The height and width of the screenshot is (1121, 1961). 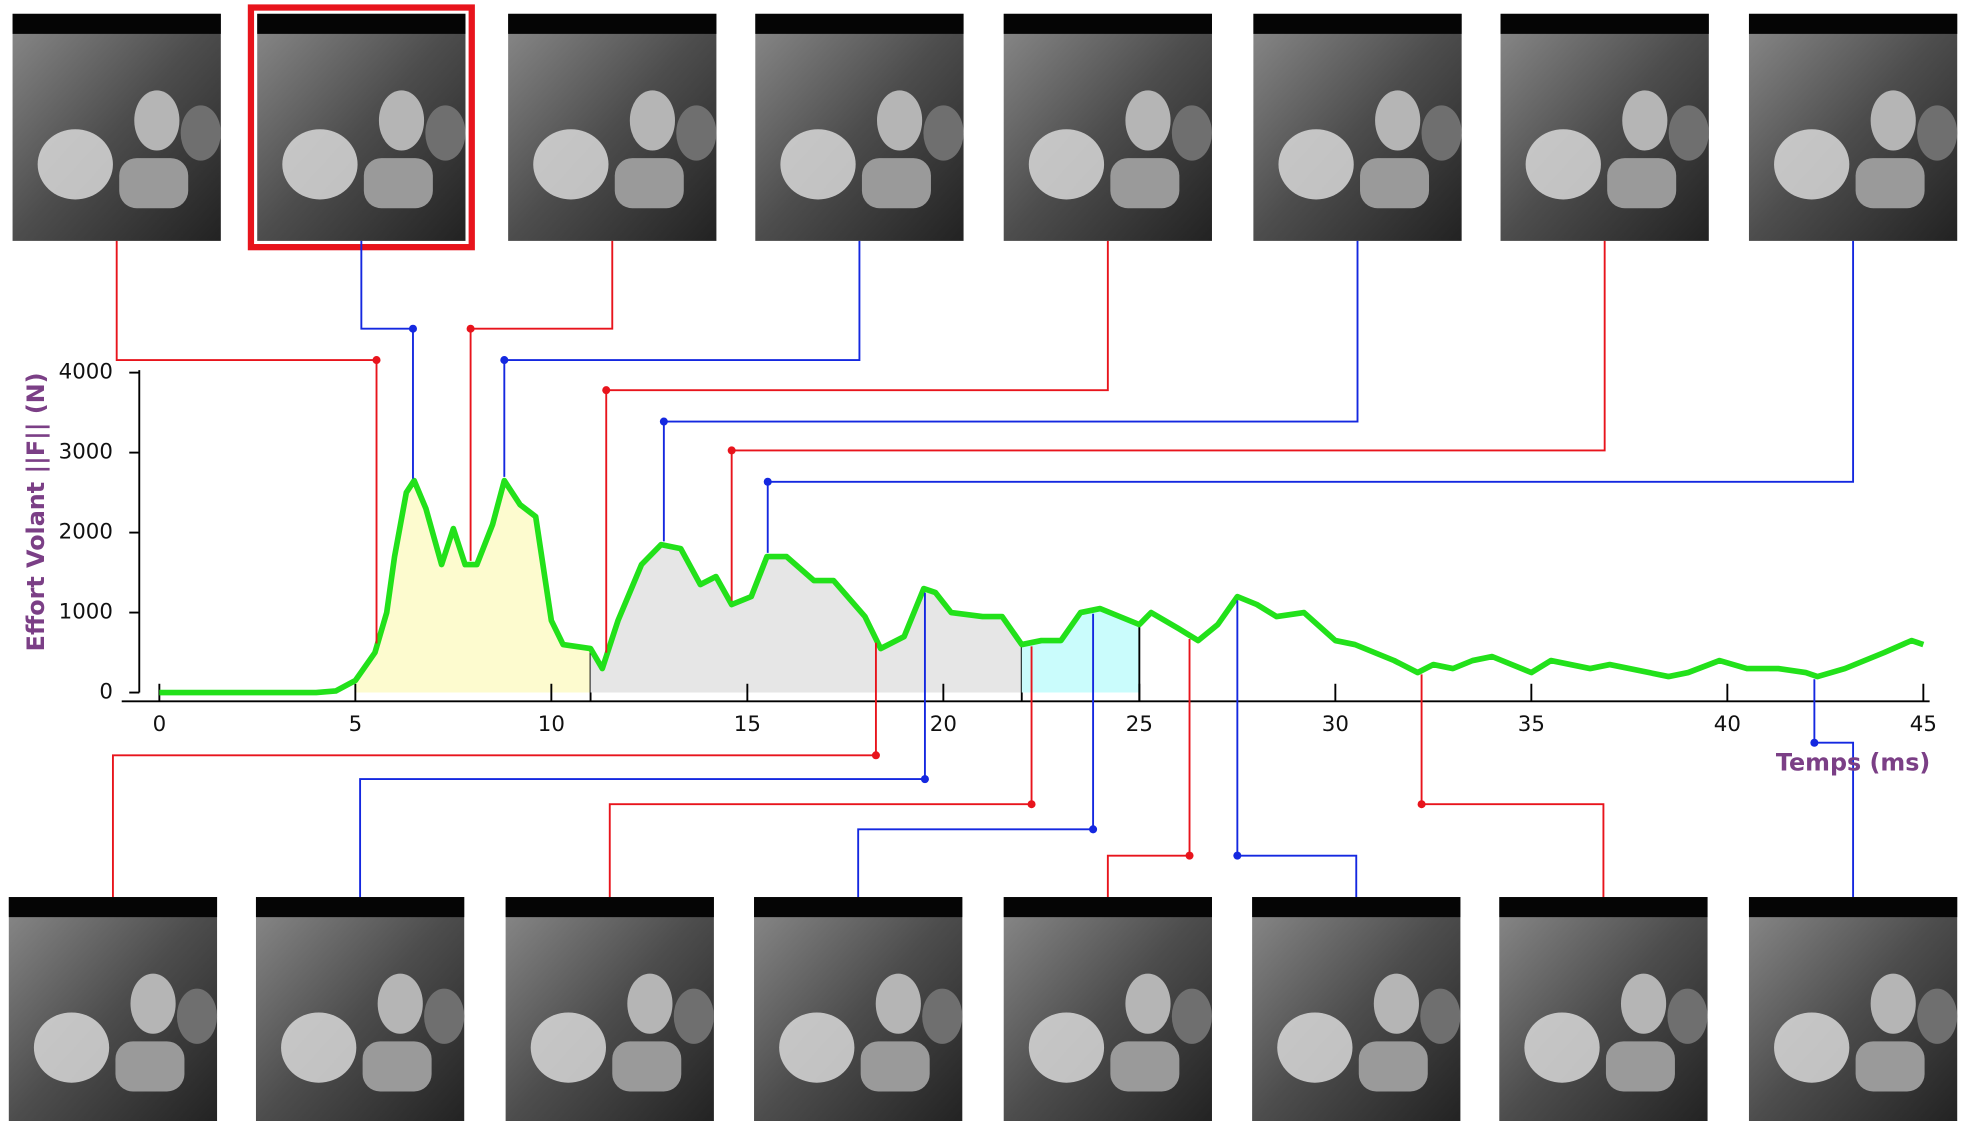 I want to click on y-axis-label: Effort Volant ||F|| (N), so click(x=36, y=511).